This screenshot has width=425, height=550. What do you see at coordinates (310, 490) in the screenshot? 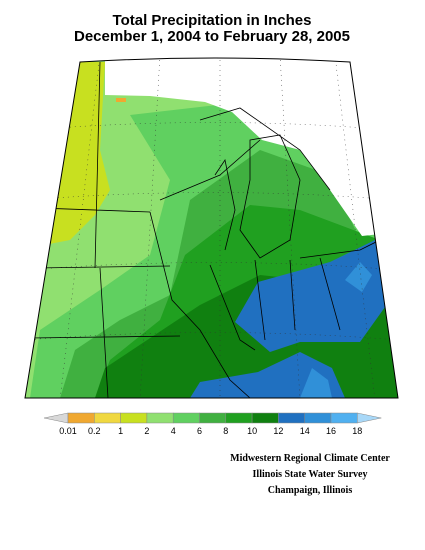
I see `credit-line: Champaign, Illinois` at bounding box center [310, 490].